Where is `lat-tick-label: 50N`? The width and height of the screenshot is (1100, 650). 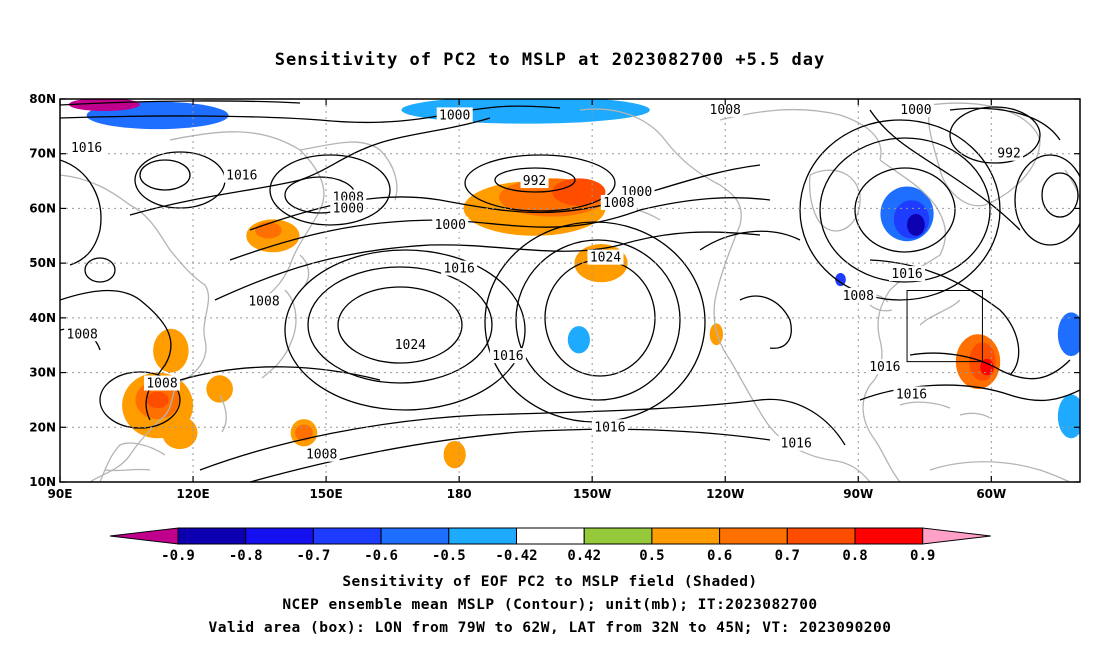 lat-tick-label: 50N is located at coordinates (42, 263).